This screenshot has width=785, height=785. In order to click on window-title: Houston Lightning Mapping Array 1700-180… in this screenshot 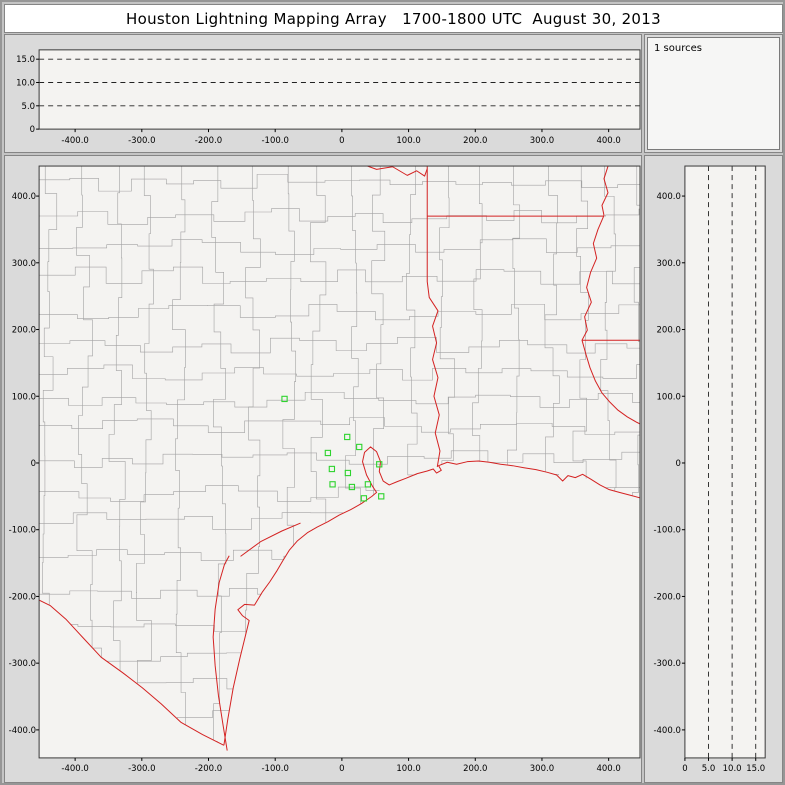, I will do `click(393, 18)`.